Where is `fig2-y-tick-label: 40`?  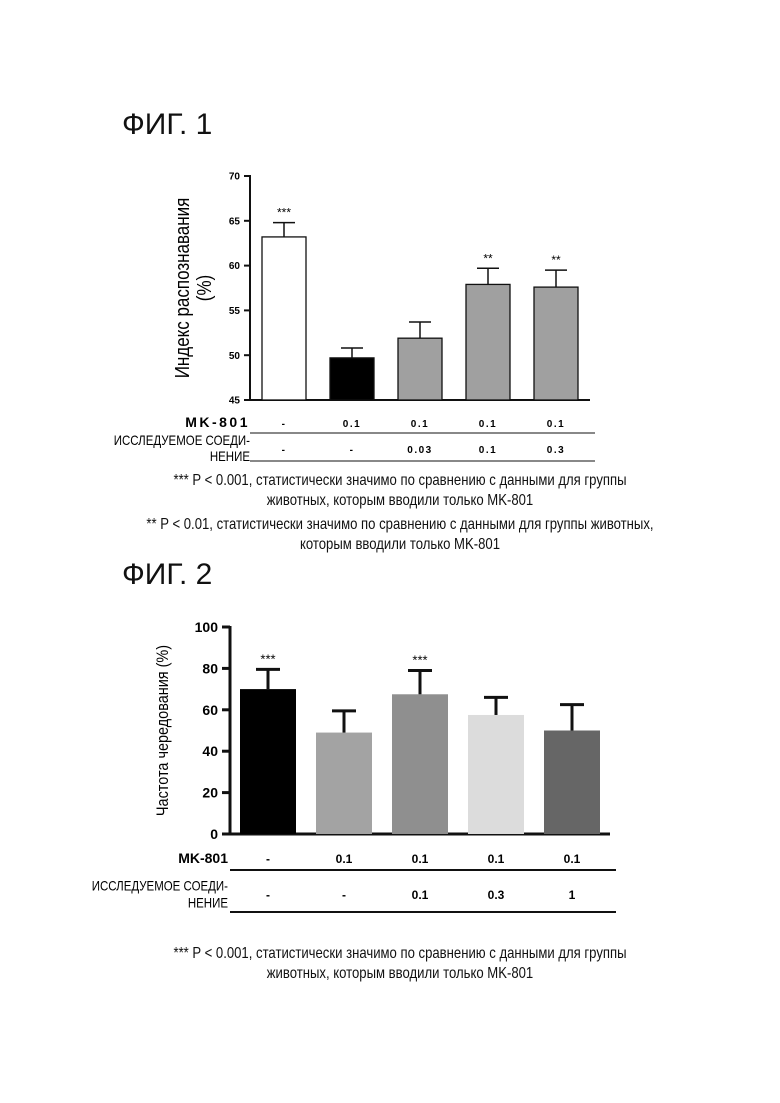 fig2-y-tick-label: 40 is located at coordinates (210, 751).